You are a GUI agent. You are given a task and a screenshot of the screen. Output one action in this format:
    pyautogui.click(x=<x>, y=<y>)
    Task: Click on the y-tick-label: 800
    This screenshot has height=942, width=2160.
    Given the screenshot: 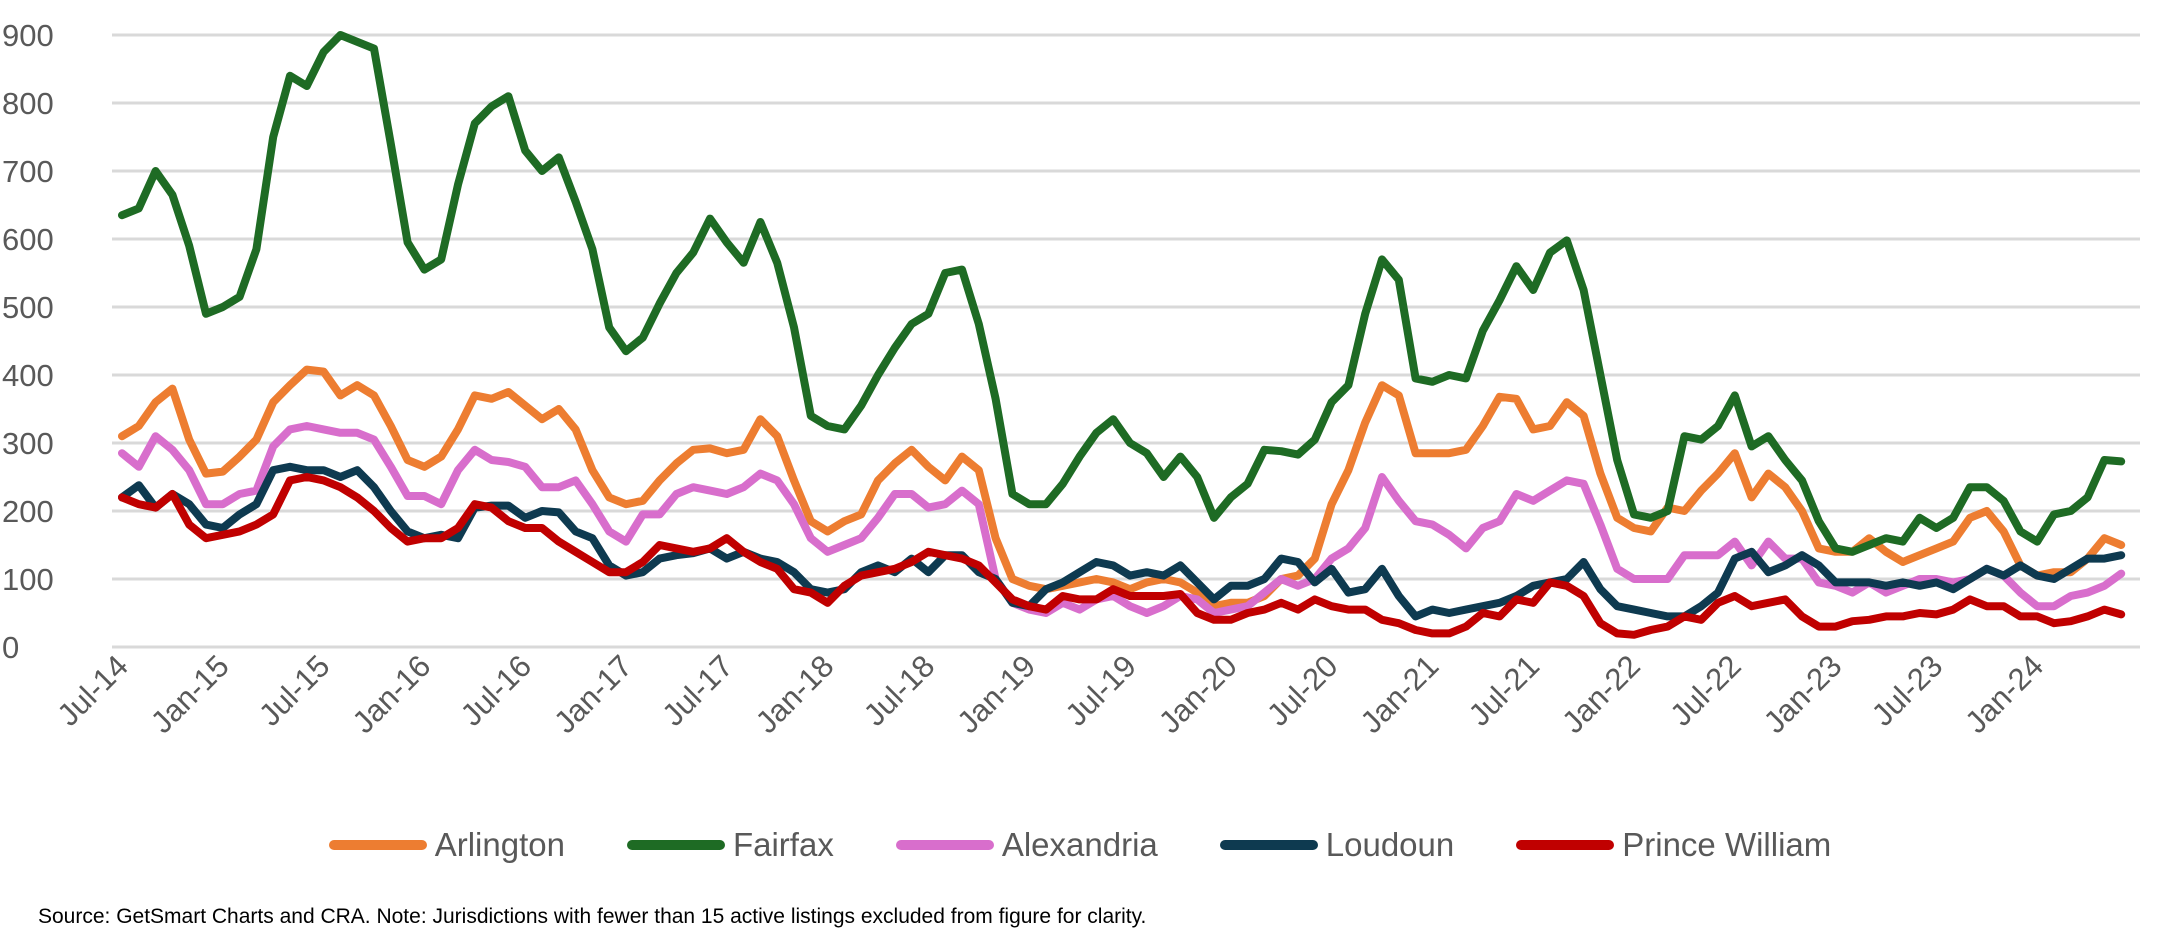 What is the action you would take?
    pyautogui.click(x=28, y=103)
    